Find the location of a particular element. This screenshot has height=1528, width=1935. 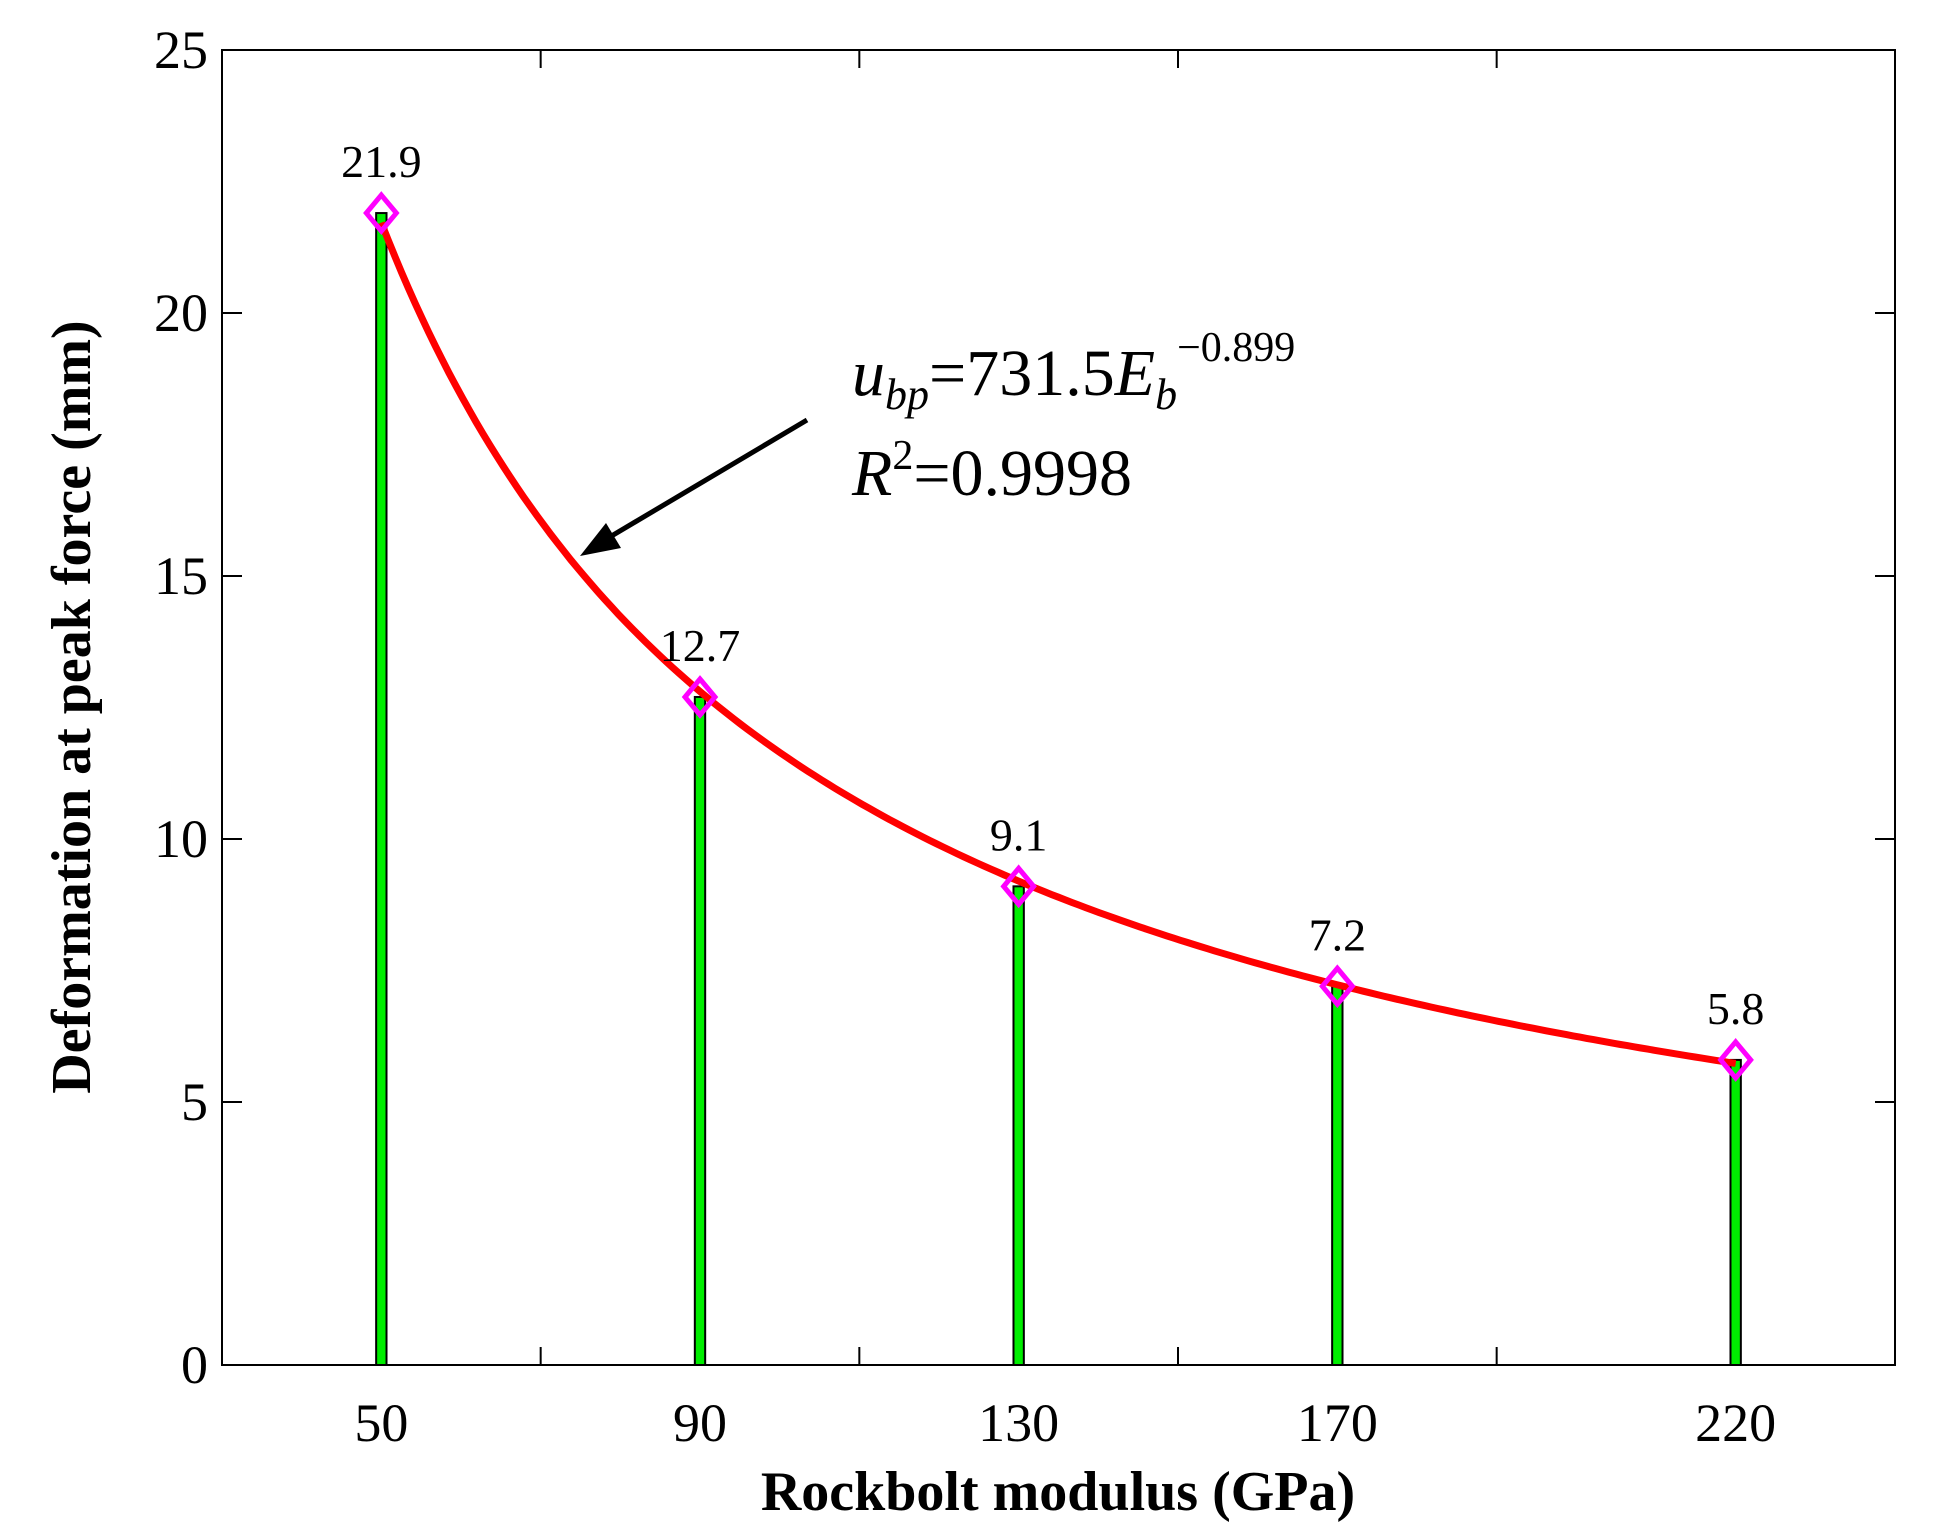

eq-var-sub: bp is located at coordinates (907, 394).